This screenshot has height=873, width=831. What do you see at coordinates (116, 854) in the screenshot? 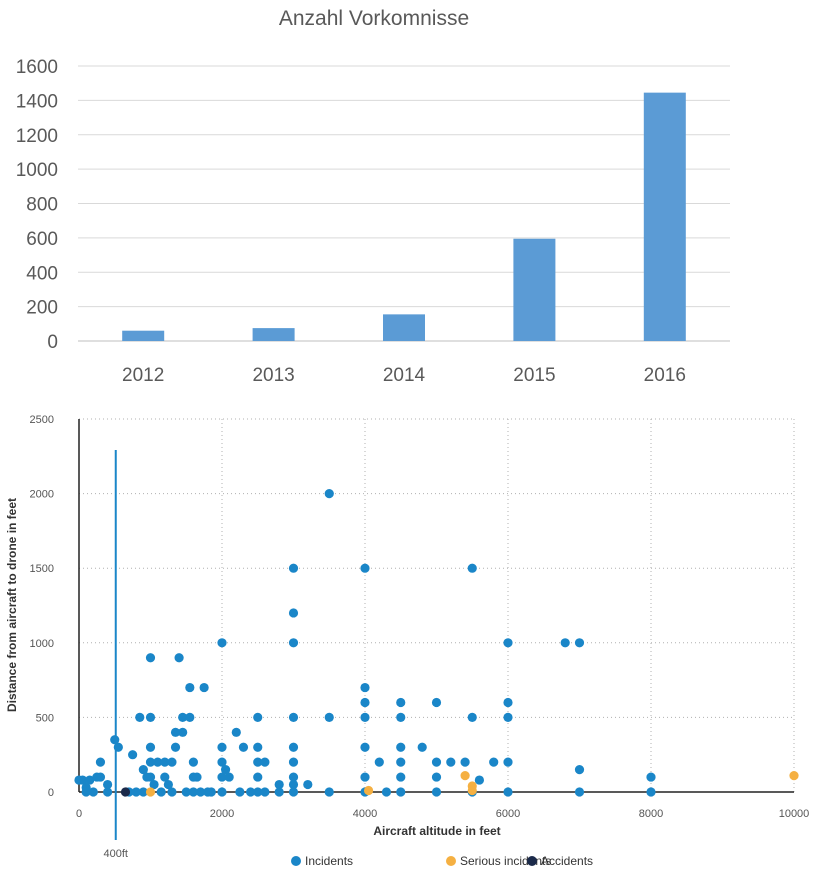
I see `reference-line-label: 400ft` at bounding box center [116, 854].